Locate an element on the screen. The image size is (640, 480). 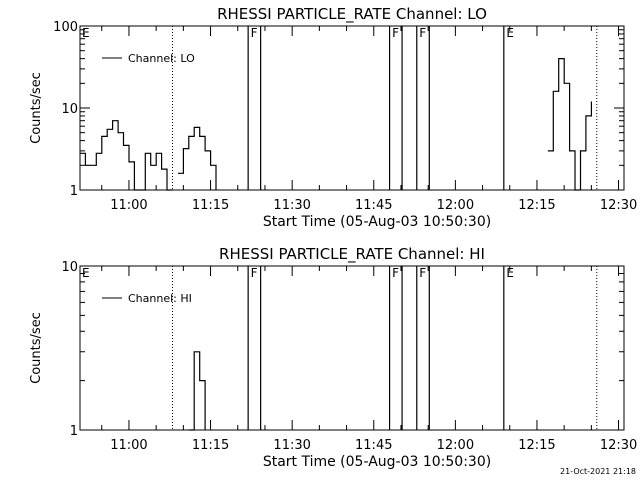
y-tick-label: 100 is located at coordinates (65, 27).